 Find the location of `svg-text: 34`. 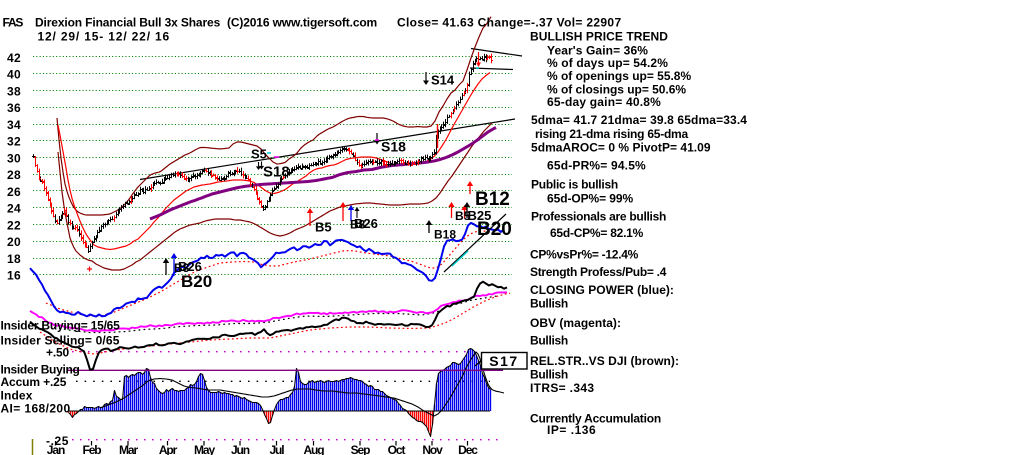

svg-text: 34 is located at coordinates (14, 125).